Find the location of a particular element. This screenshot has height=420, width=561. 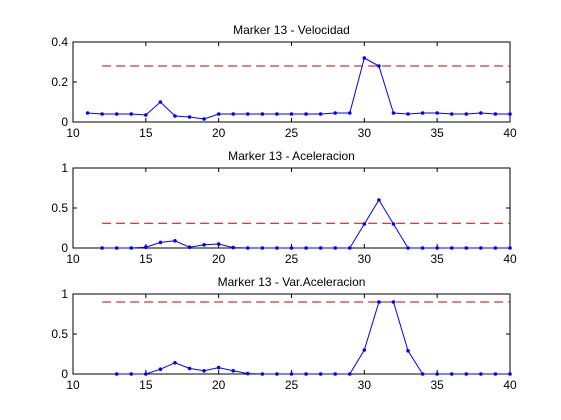

y-tick-label: 0.2 is located at coordinates (59, 82).